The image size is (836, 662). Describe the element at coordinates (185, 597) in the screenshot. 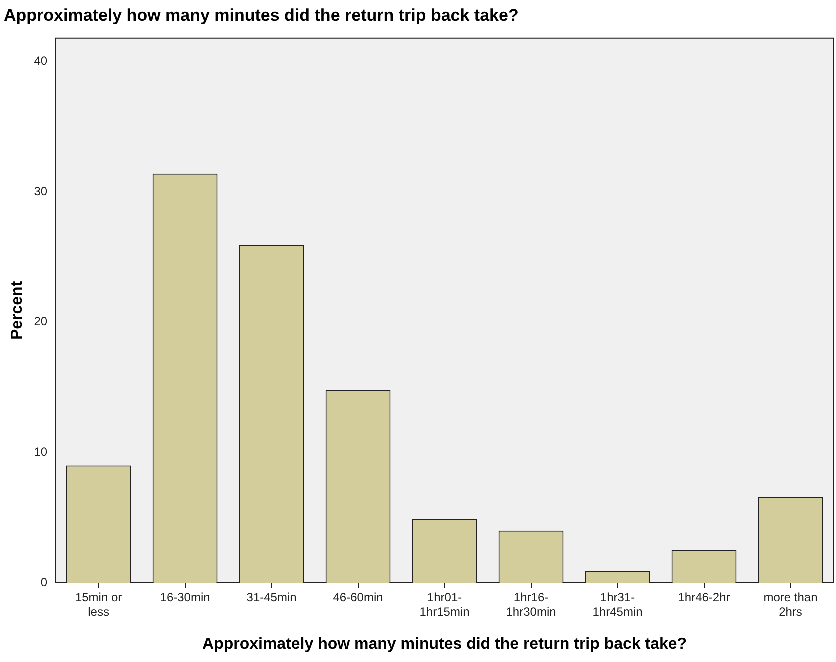

I see `x-tick-label: 16-30min` at that location.